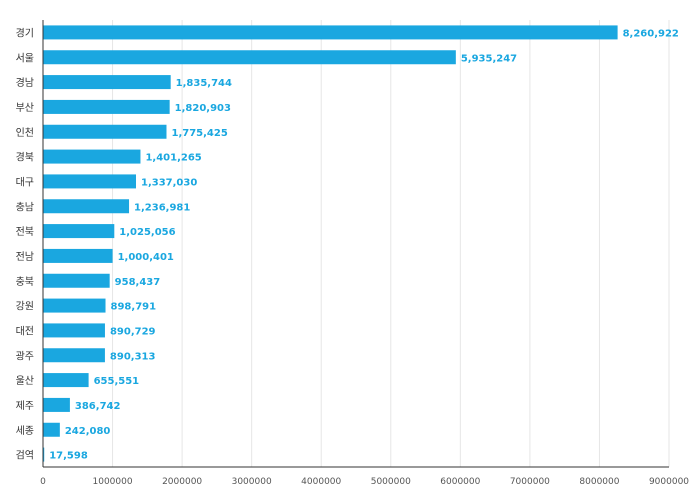 The height and width of the screenshot is (501, 693). Describe the element at coordinates (391, 482) in the screenshot. I see `x-tick-label: 5000000` at that location.